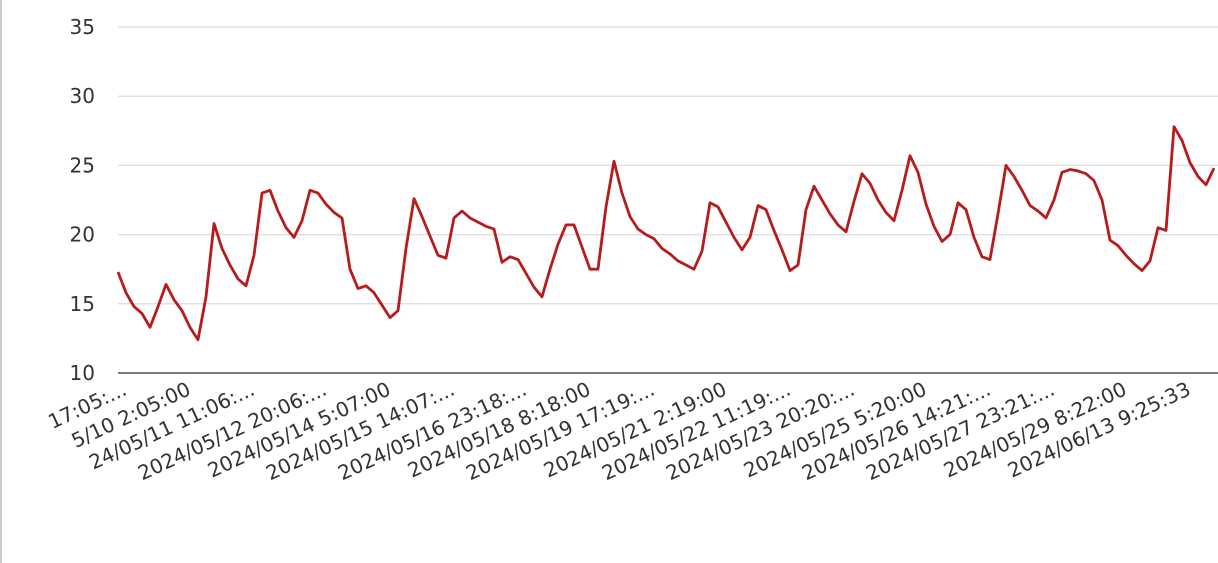 The image size is (1218, 563). Describe the element at coordinates (82, 373) in the screenshot. I see `y-tick-label: 10` at that location.